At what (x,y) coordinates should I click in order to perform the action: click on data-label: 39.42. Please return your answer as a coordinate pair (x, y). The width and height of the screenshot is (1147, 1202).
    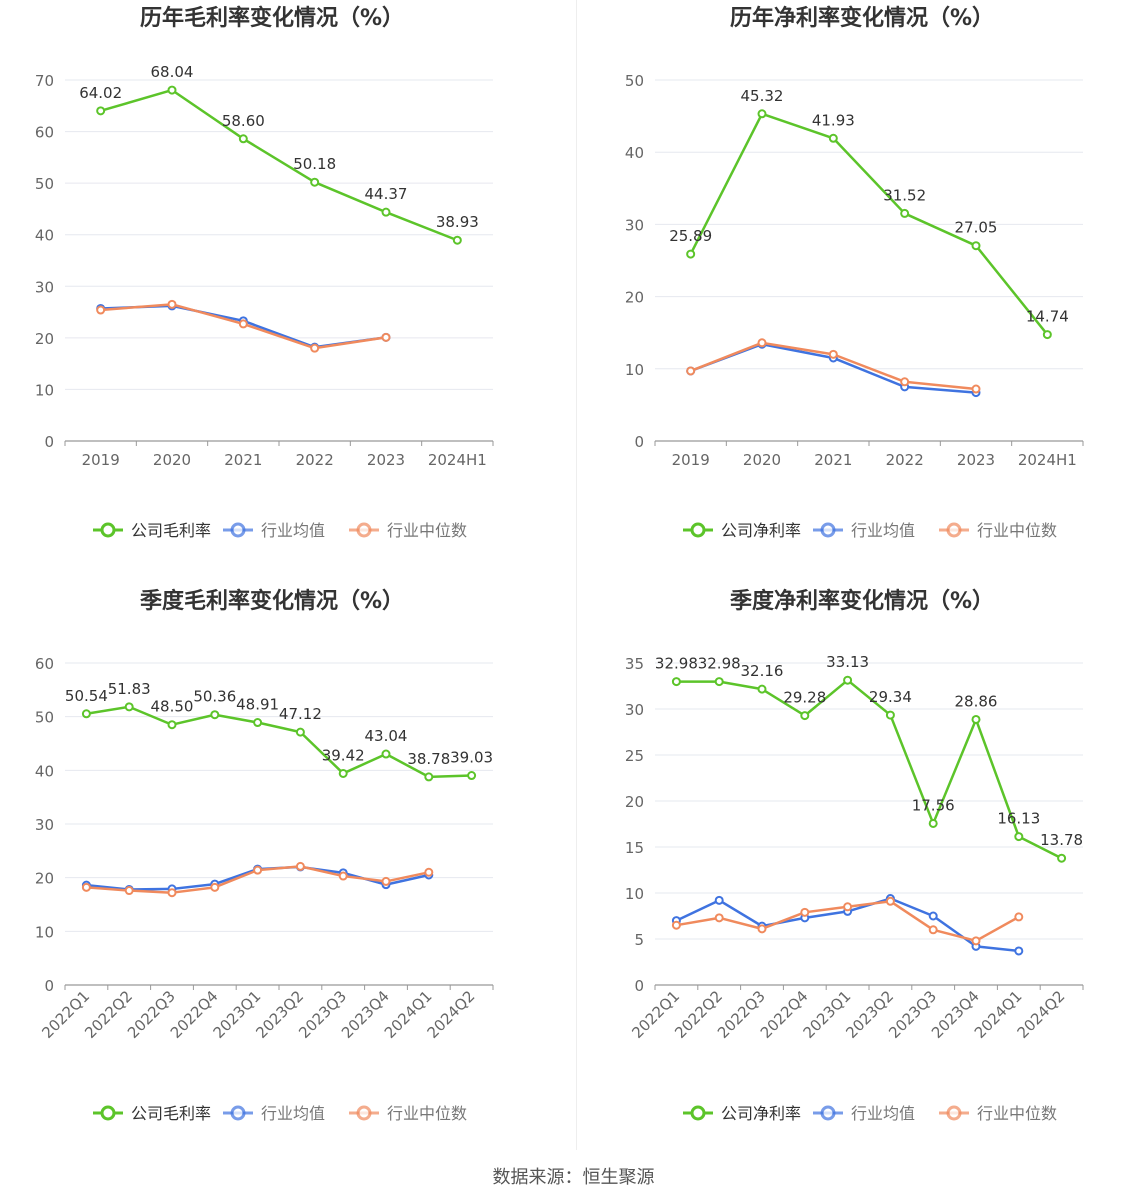
    Looking at the image, I should click on (343, 755).